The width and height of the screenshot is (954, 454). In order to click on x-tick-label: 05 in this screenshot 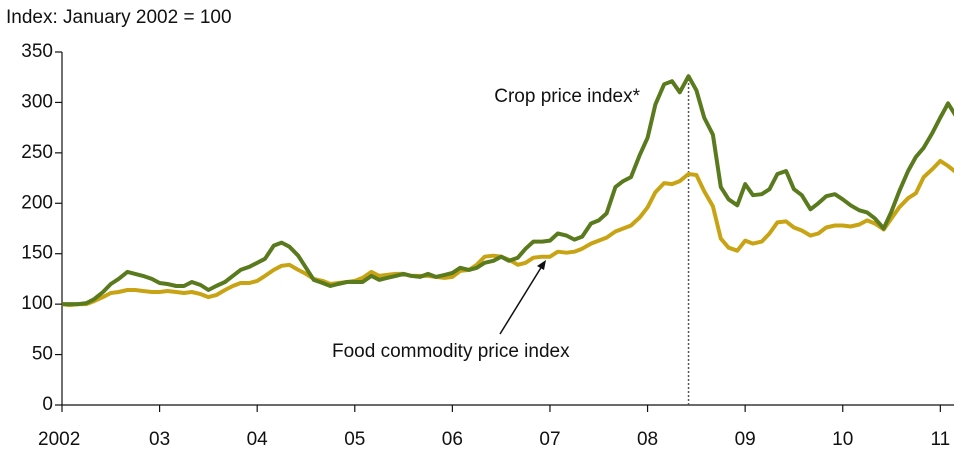, I will do `click(354, 439)`.